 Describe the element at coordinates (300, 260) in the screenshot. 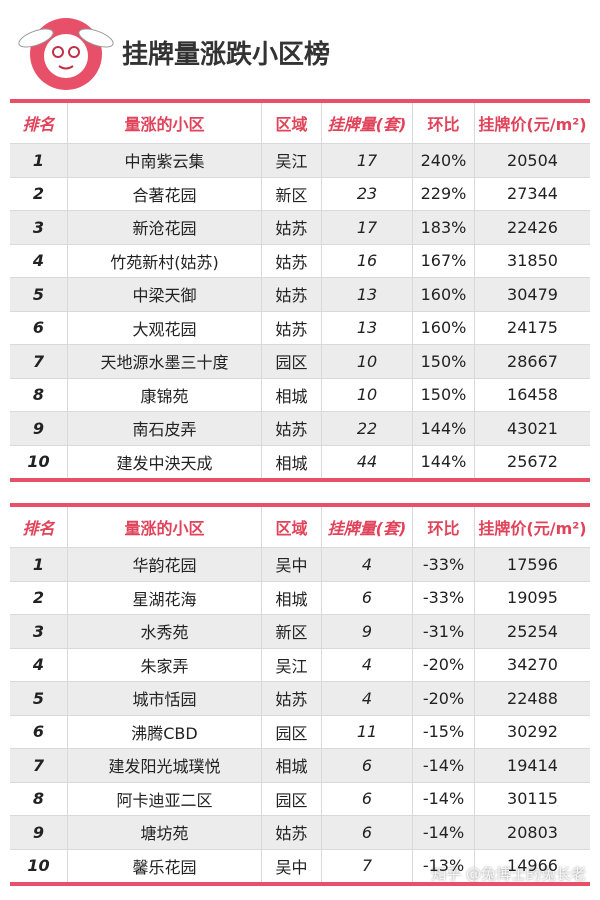

I see `row: 4 竹苑新村(姑苏) 姑苏 16 167% 31850` at that location.